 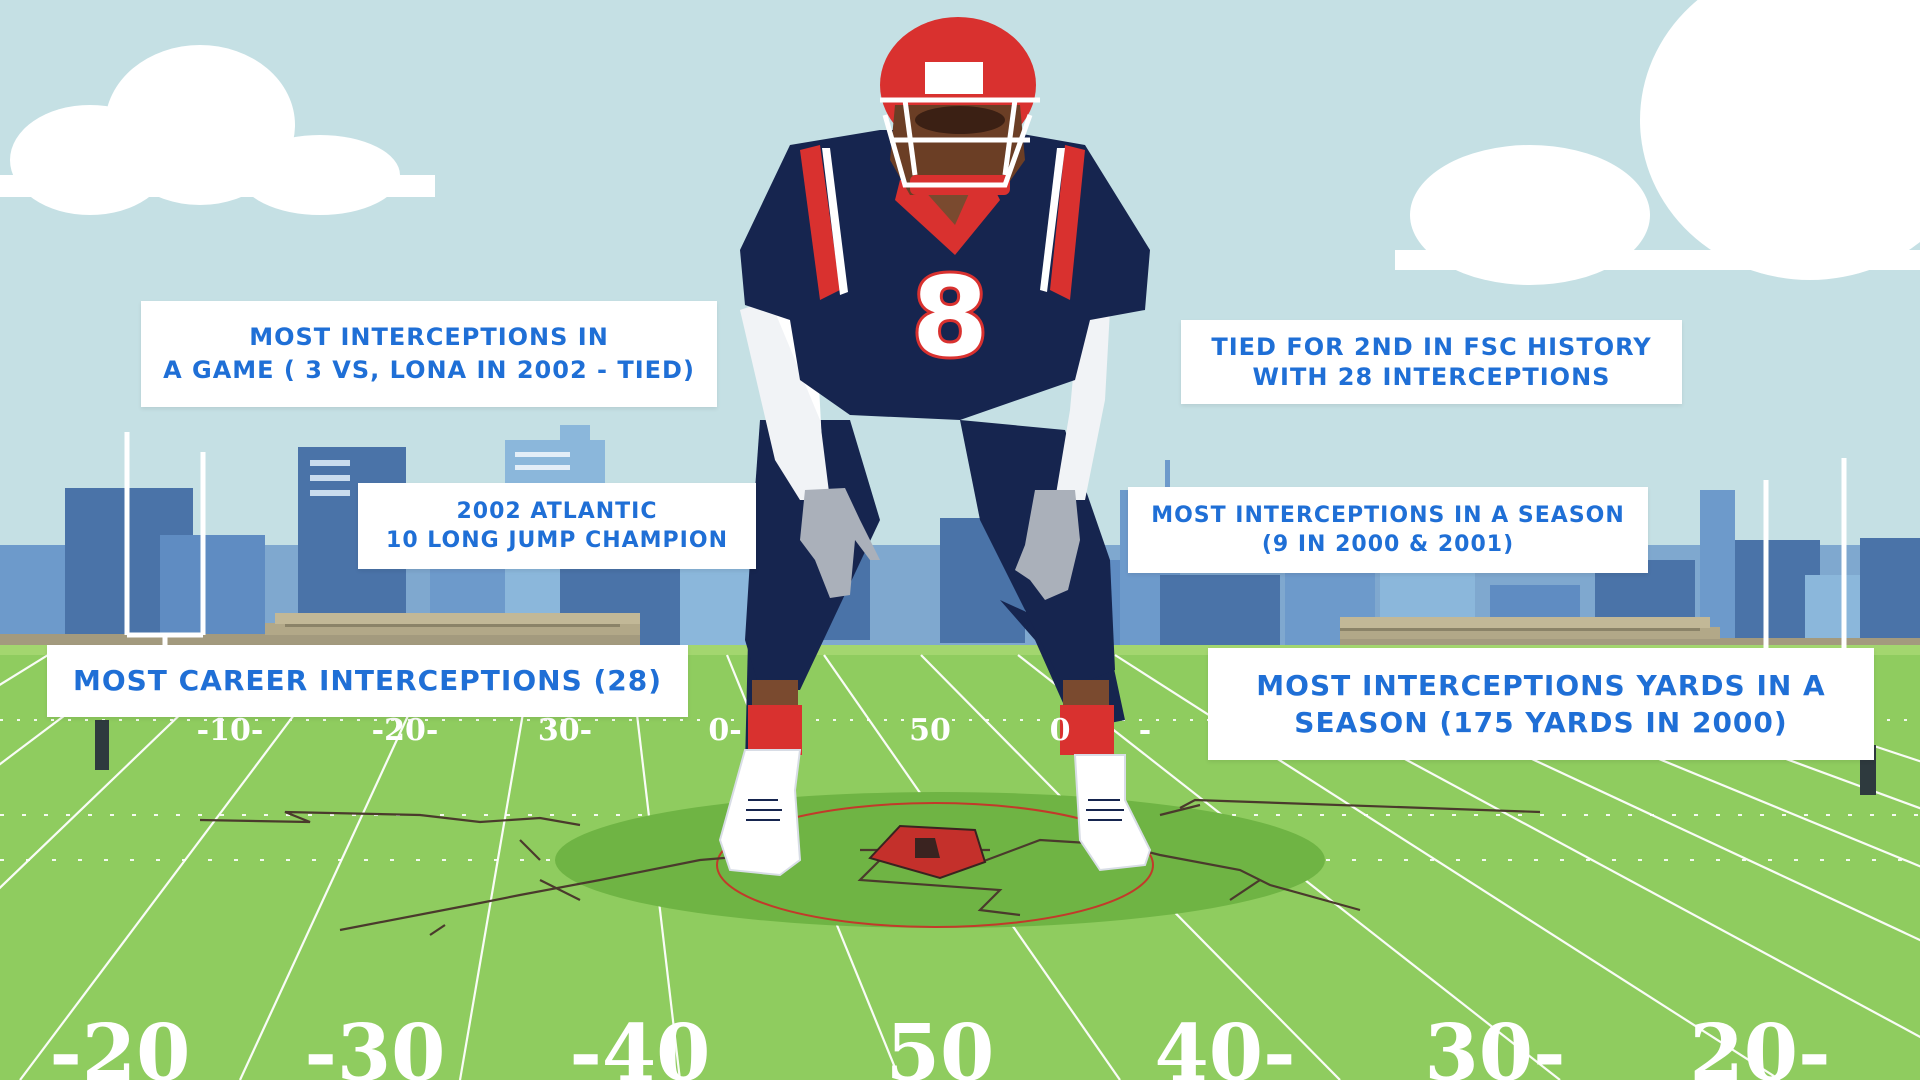 I want to click on yard-number-near-5: 40-, so click(x=1225, y=1044).